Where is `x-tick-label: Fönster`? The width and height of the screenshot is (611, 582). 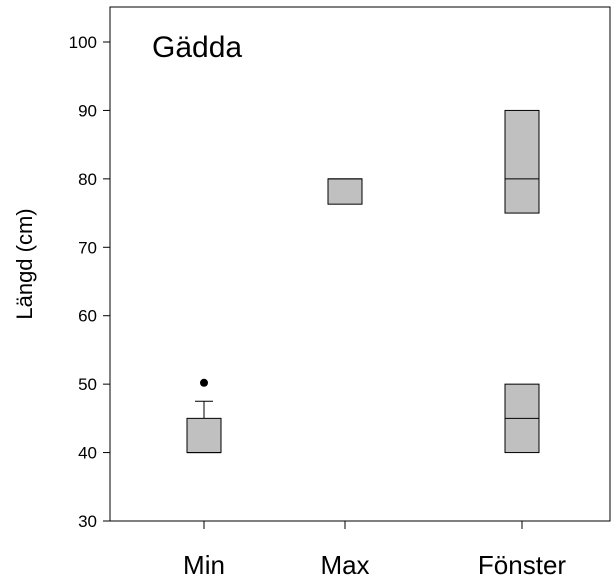
x-tick-label: Fönster is located at coordinates (522, 565).